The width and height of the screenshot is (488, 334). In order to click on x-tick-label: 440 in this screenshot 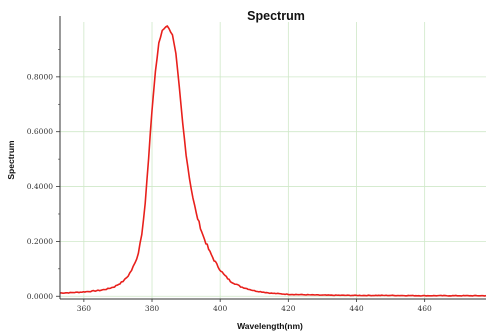, I will do `click(356, 308)`.